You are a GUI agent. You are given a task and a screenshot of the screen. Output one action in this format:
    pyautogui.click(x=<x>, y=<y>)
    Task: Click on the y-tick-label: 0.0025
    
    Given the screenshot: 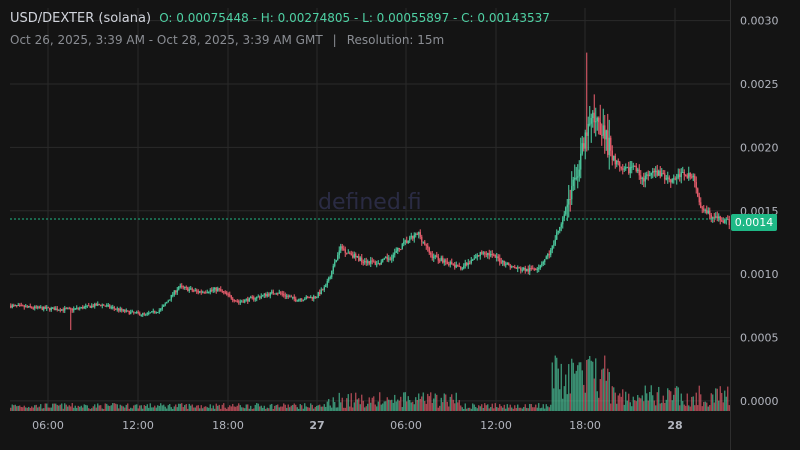 What is the action you would take?
    pyautogui.click(x=759, y=84)
    